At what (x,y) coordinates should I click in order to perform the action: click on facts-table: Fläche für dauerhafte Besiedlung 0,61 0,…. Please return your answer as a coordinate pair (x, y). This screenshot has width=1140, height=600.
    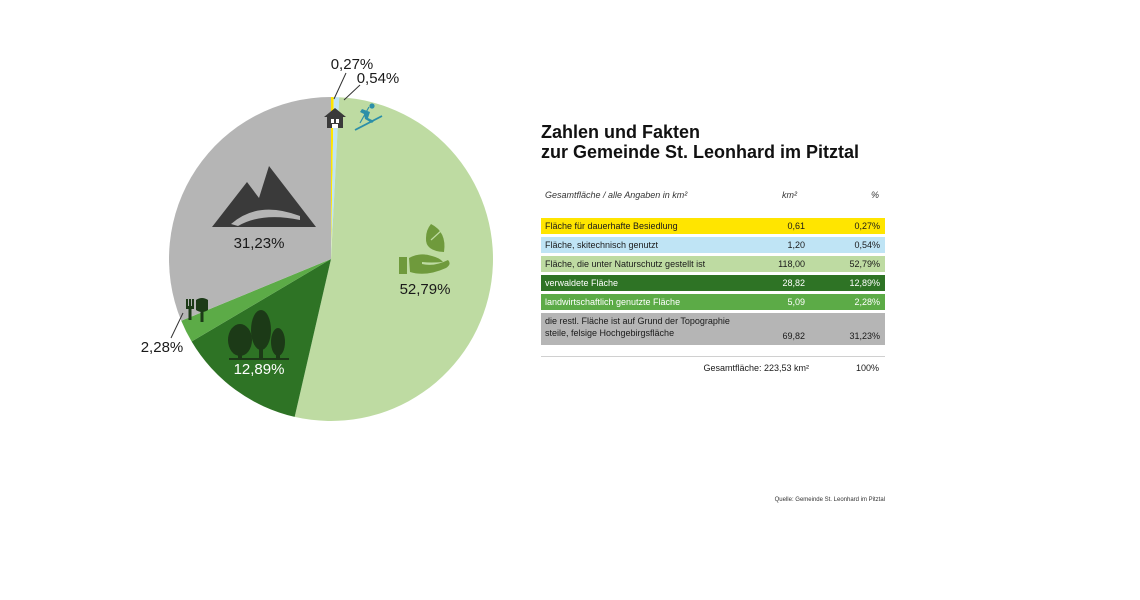
    Looking at the image, I should click on (713, 281).